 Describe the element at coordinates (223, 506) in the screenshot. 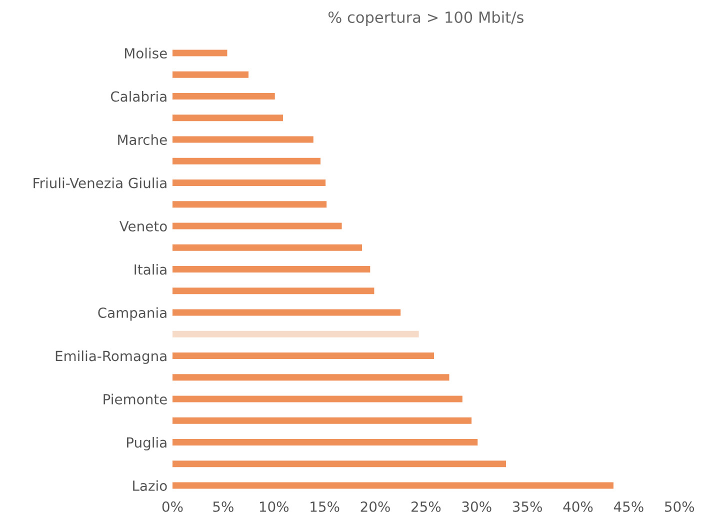

I see `x-tick-label: 5%` at that location.